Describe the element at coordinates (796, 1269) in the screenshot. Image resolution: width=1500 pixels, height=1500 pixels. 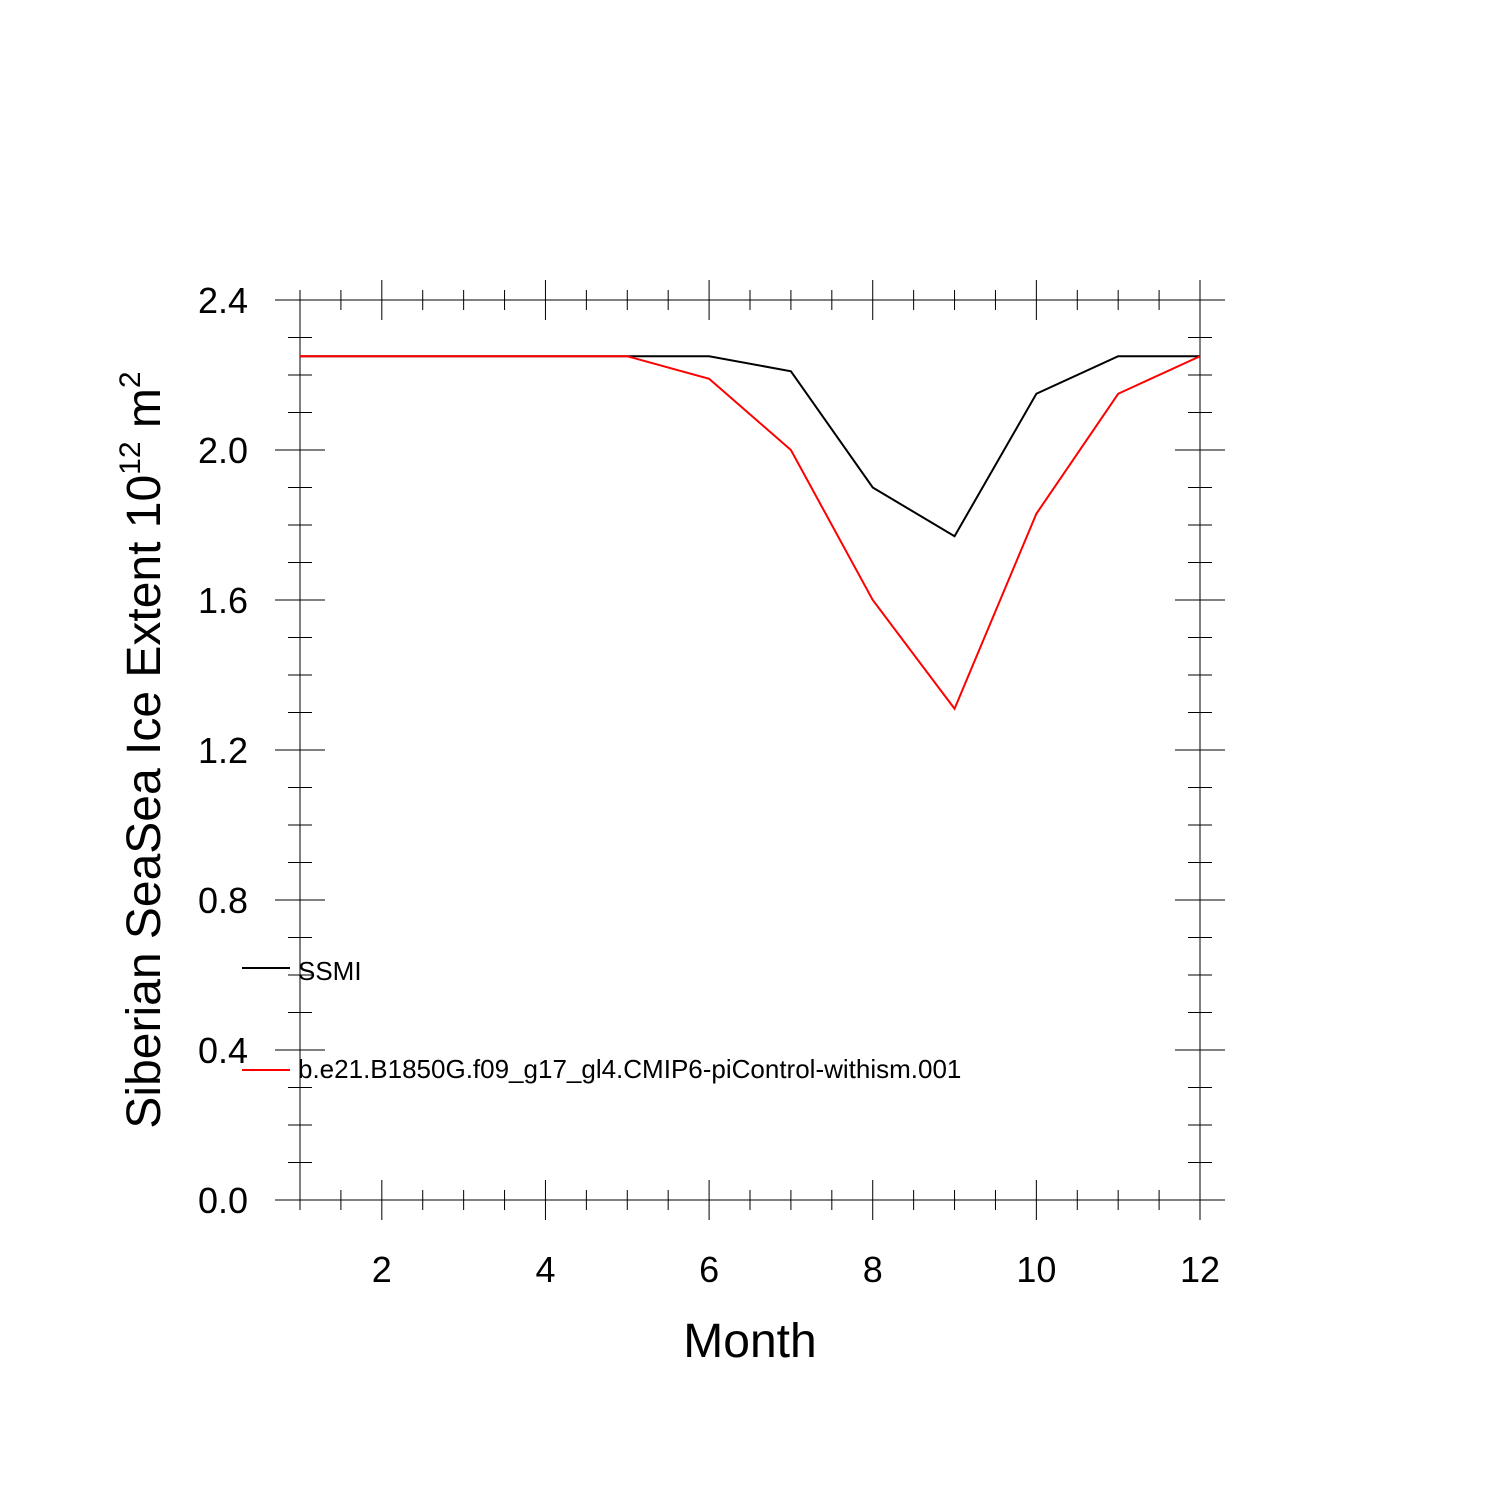
I see `x-tick-labels: 2 4 6 8 10 12` at that location.